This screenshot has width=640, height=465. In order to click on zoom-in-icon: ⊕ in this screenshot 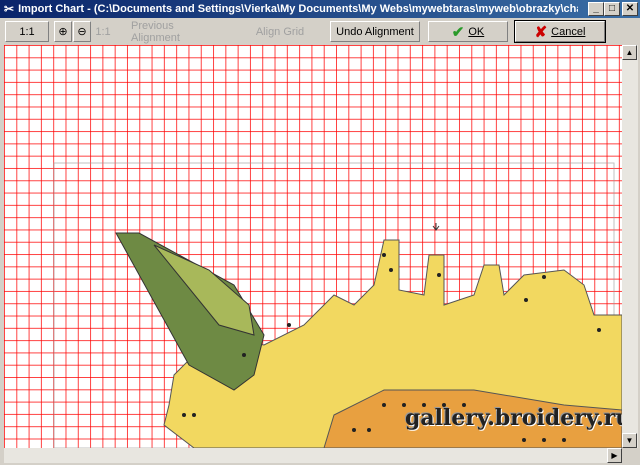, I will do `click(63, 32)`.